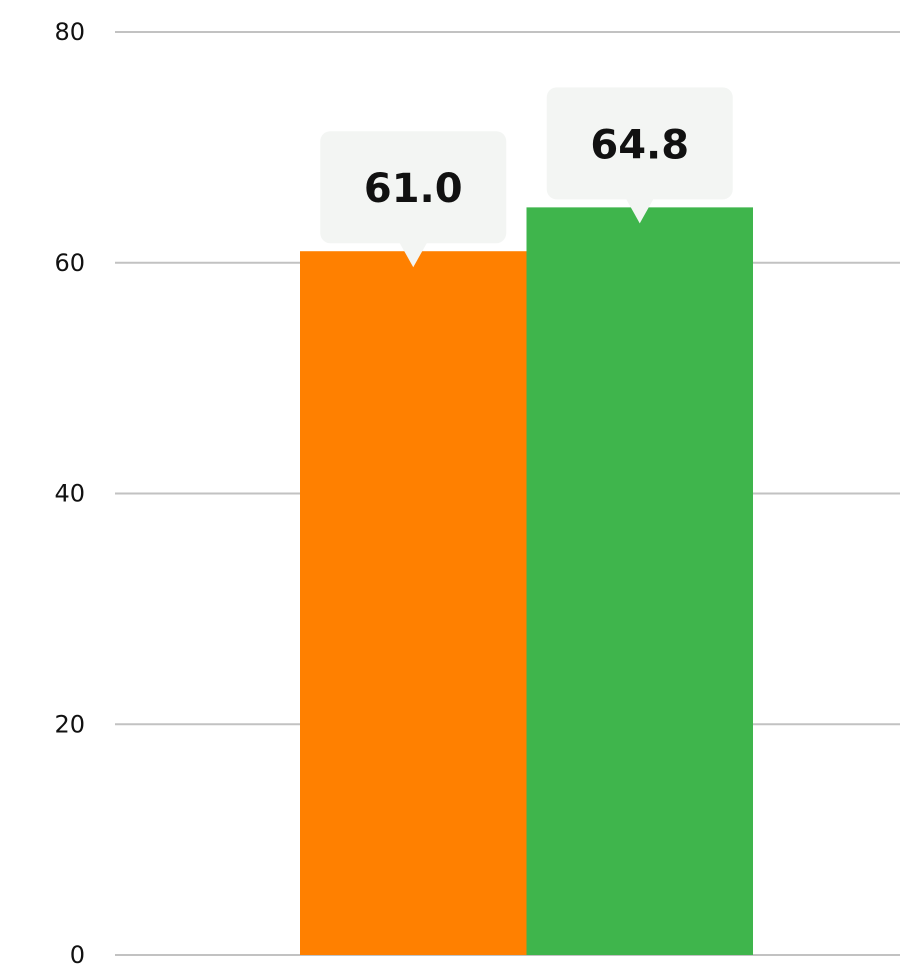  I want to click on y-axis-tick-labels: 0 20 40 60 80, so click(69, 493).